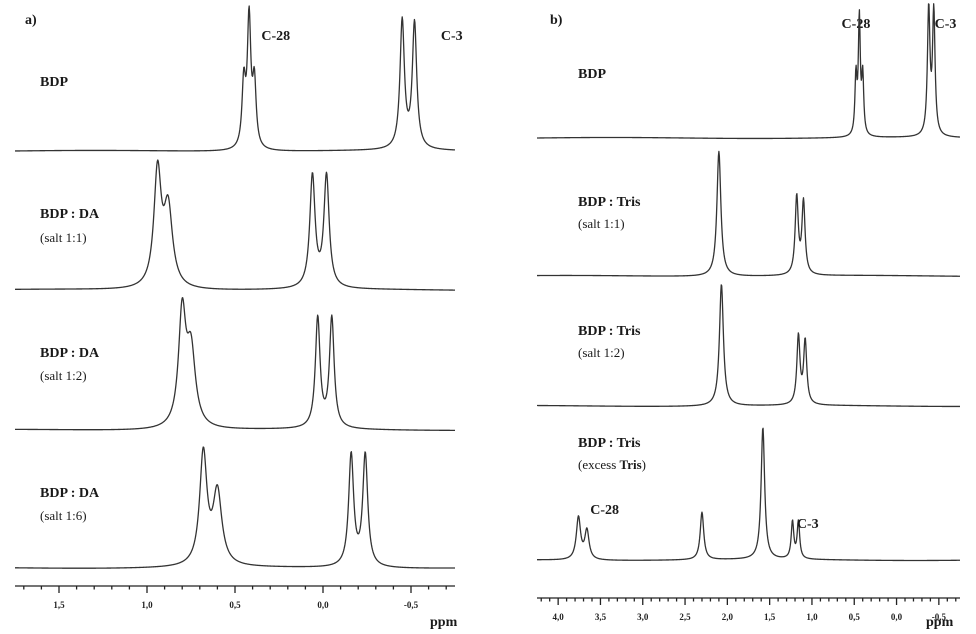 This screenshot has height=634, width=976. I want to click on panel-letter: b), so click(556, 20).